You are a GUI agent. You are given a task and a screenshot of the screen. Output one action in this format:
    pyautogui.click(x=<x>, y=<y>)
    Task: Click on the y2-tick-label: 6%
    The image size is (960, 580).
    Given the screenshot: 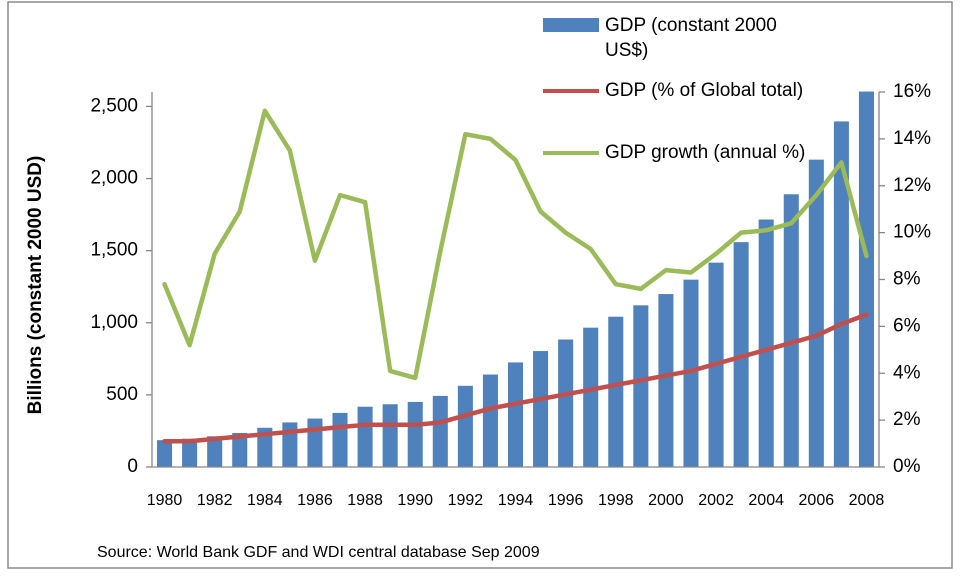 What is the action you would take?
    pyautogui.click(x=907, y=325)
    